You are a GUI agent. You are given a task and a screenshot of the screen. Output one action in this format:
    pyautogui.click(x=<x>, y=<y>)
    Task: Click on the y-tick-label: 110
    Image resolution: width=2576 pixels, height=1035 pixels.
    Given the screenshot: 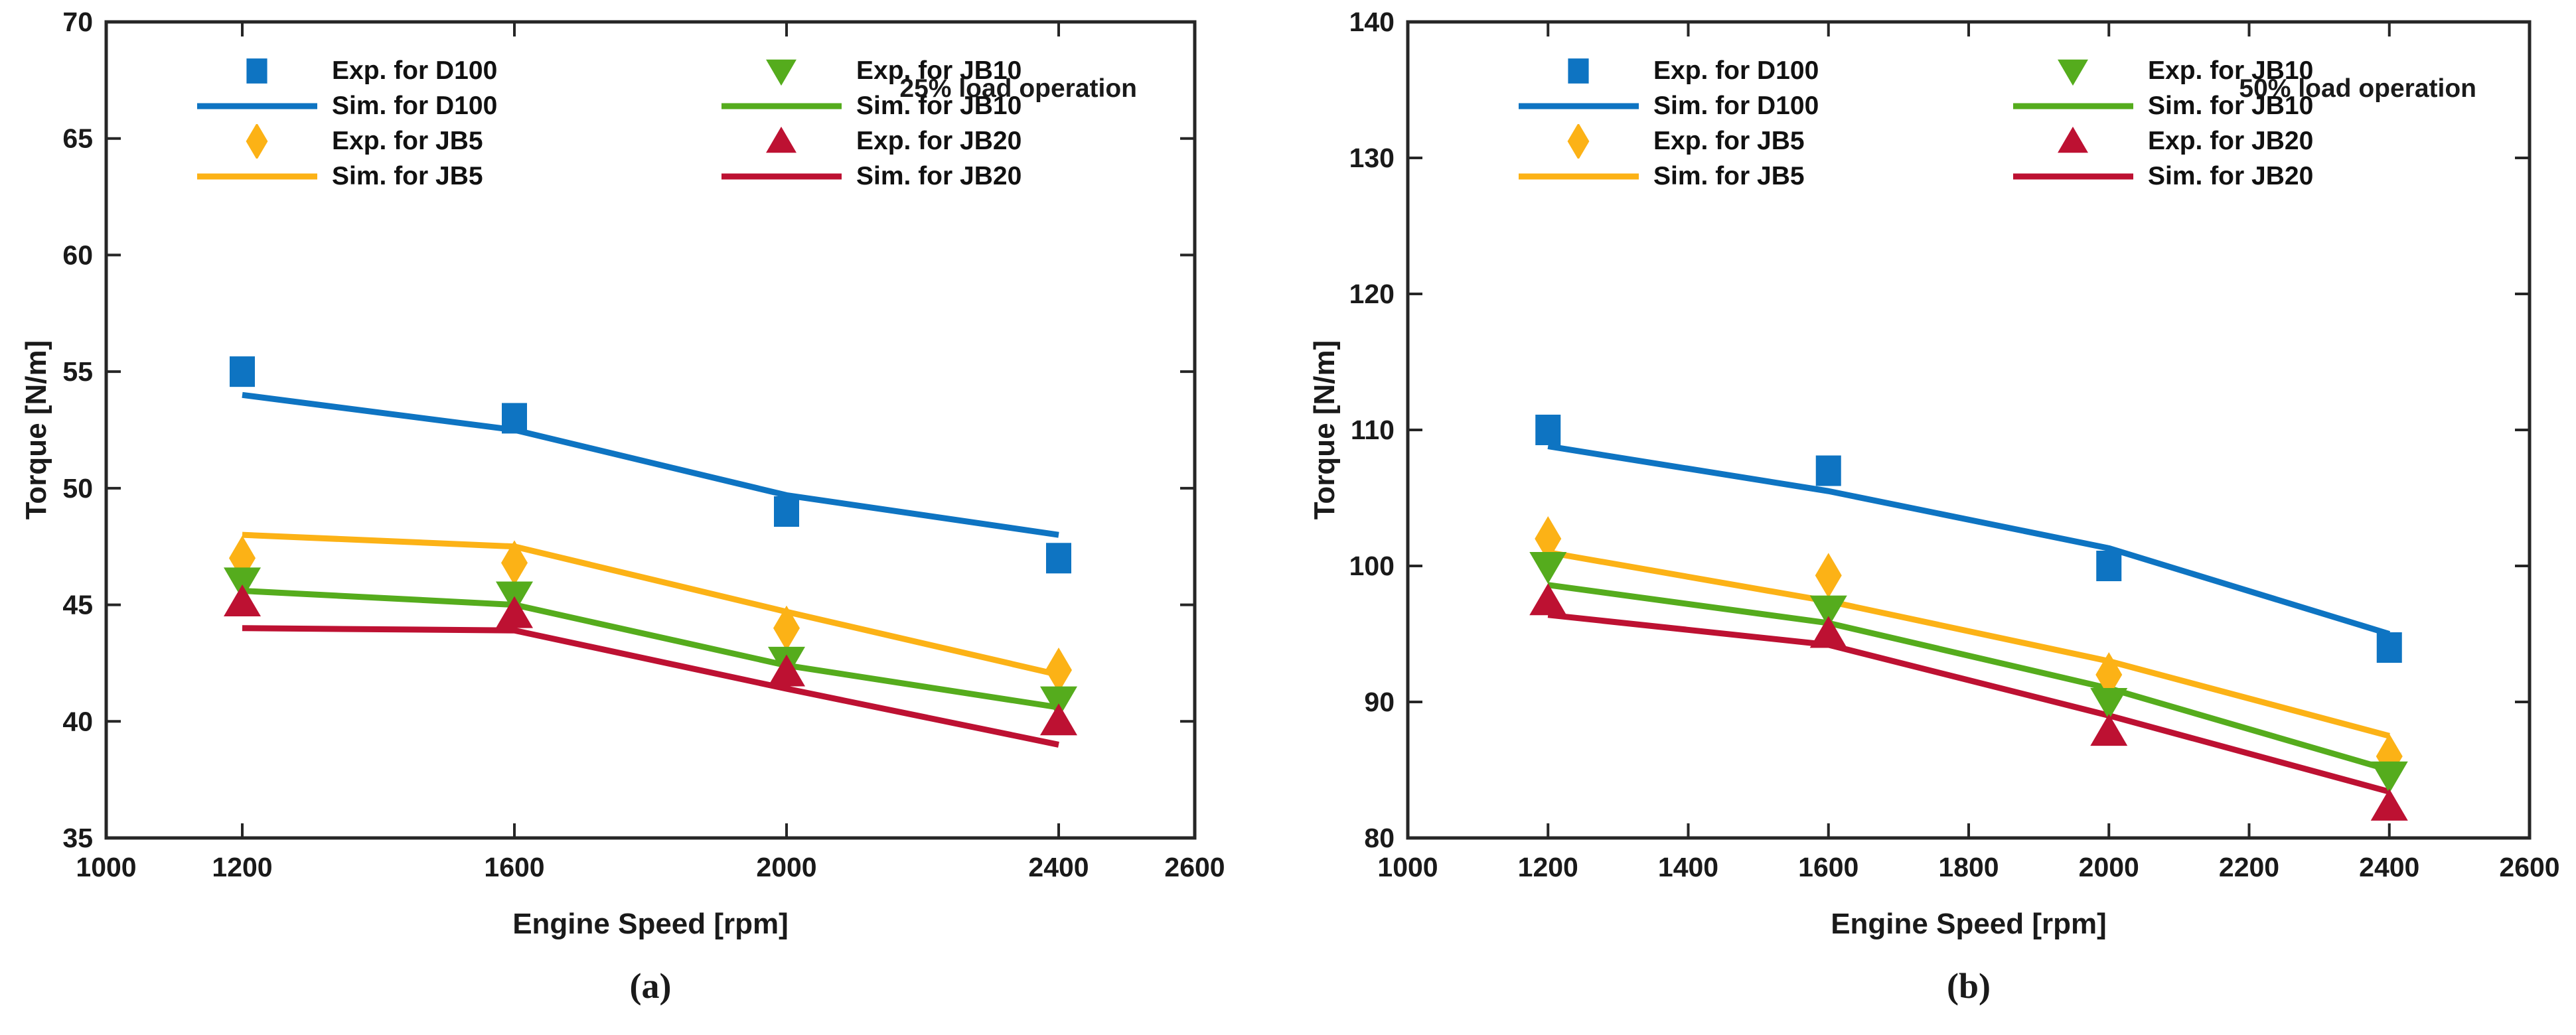 What is the action you would take?
    pyautogui.click(x=1373, y=430)
    